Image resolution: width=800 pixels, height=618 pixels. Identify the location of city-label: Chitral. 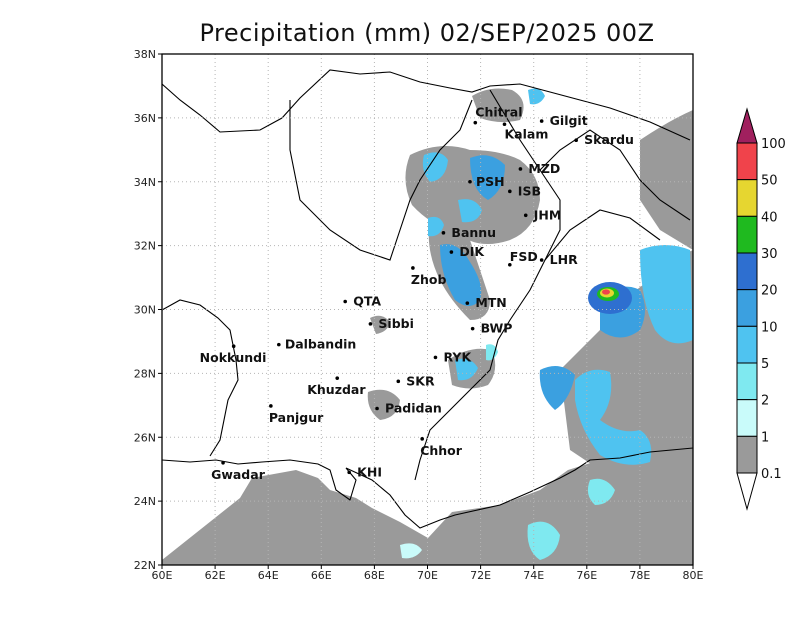
(498, 112).